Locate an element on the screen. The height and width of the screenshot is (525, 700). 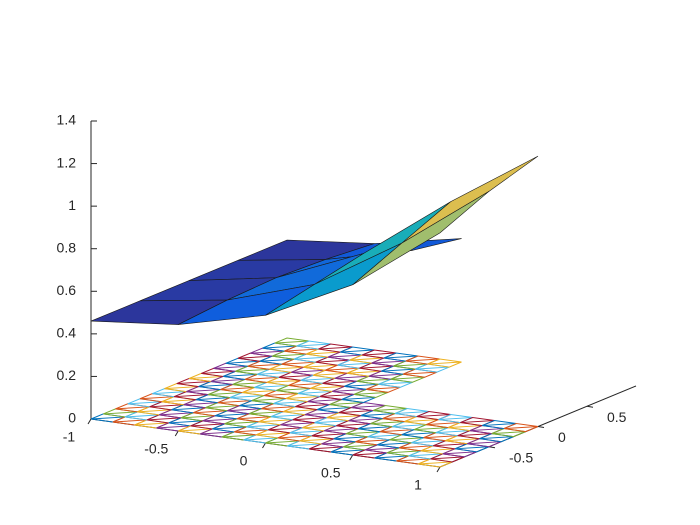
y-tick-label: 0.5 is located at coordinates (617, 417).